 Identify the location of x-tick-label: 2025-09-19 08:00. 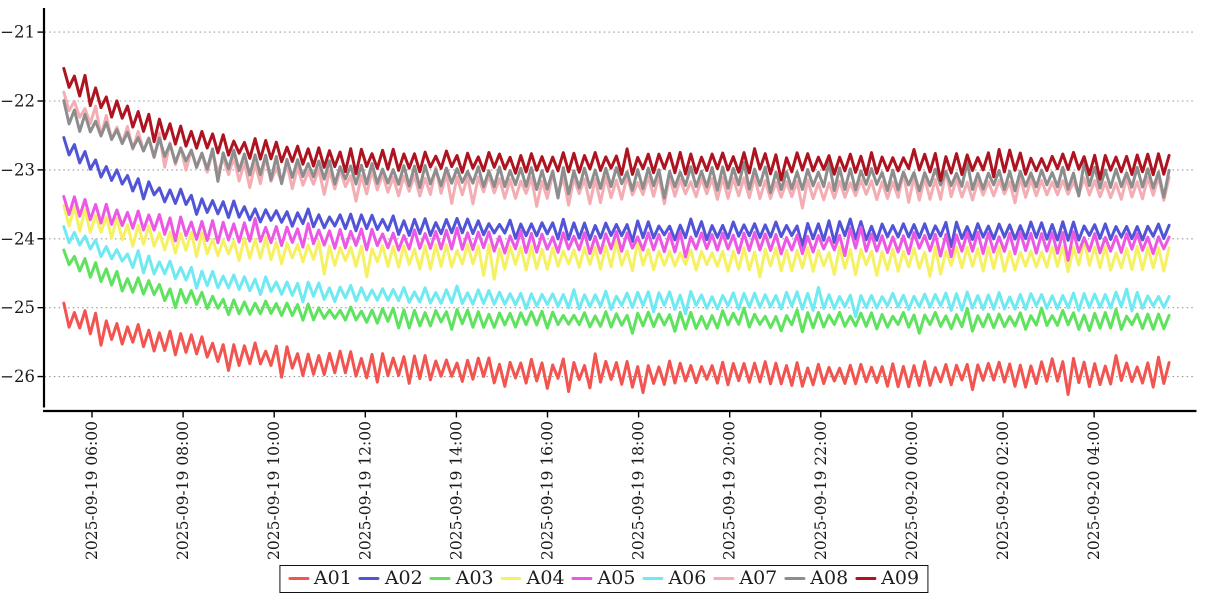
(183, 490).